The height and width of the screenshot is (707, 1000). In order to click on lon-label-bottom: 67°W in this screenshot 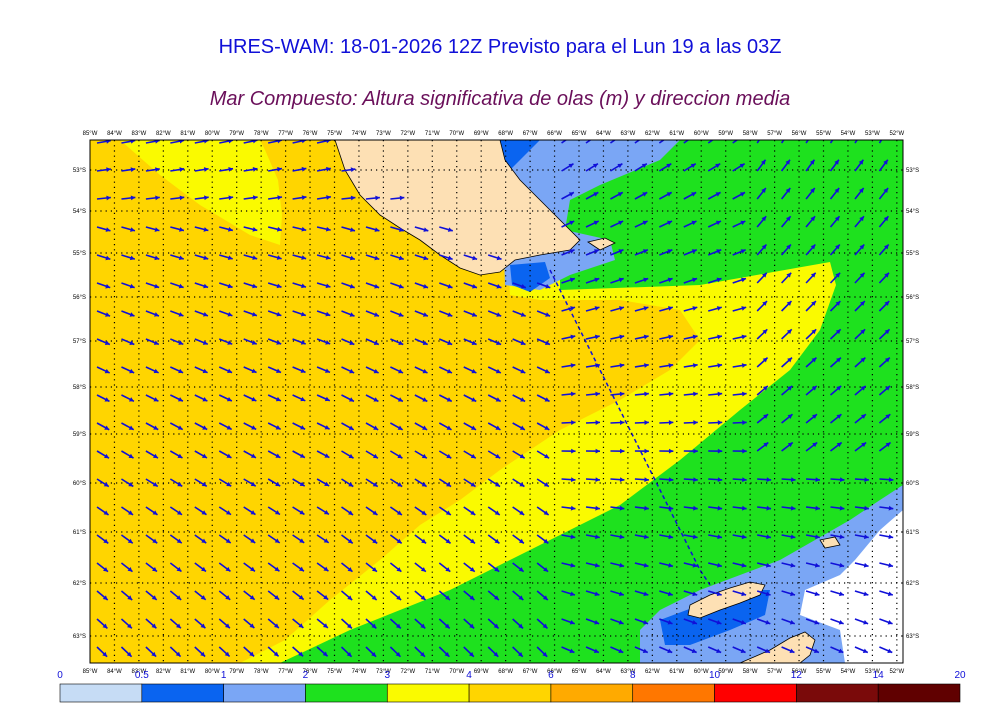, I will do `click(530, 672)`.